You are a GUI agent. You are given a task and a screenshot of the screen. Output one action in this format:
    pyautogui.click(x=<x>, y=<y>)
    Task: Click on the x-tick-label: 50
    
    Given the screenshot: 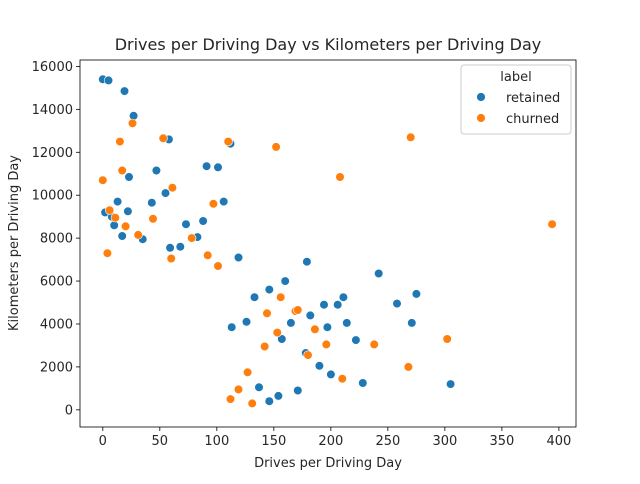 What is the action you would take?
    pyautogui.click(x=160, y=441)
    